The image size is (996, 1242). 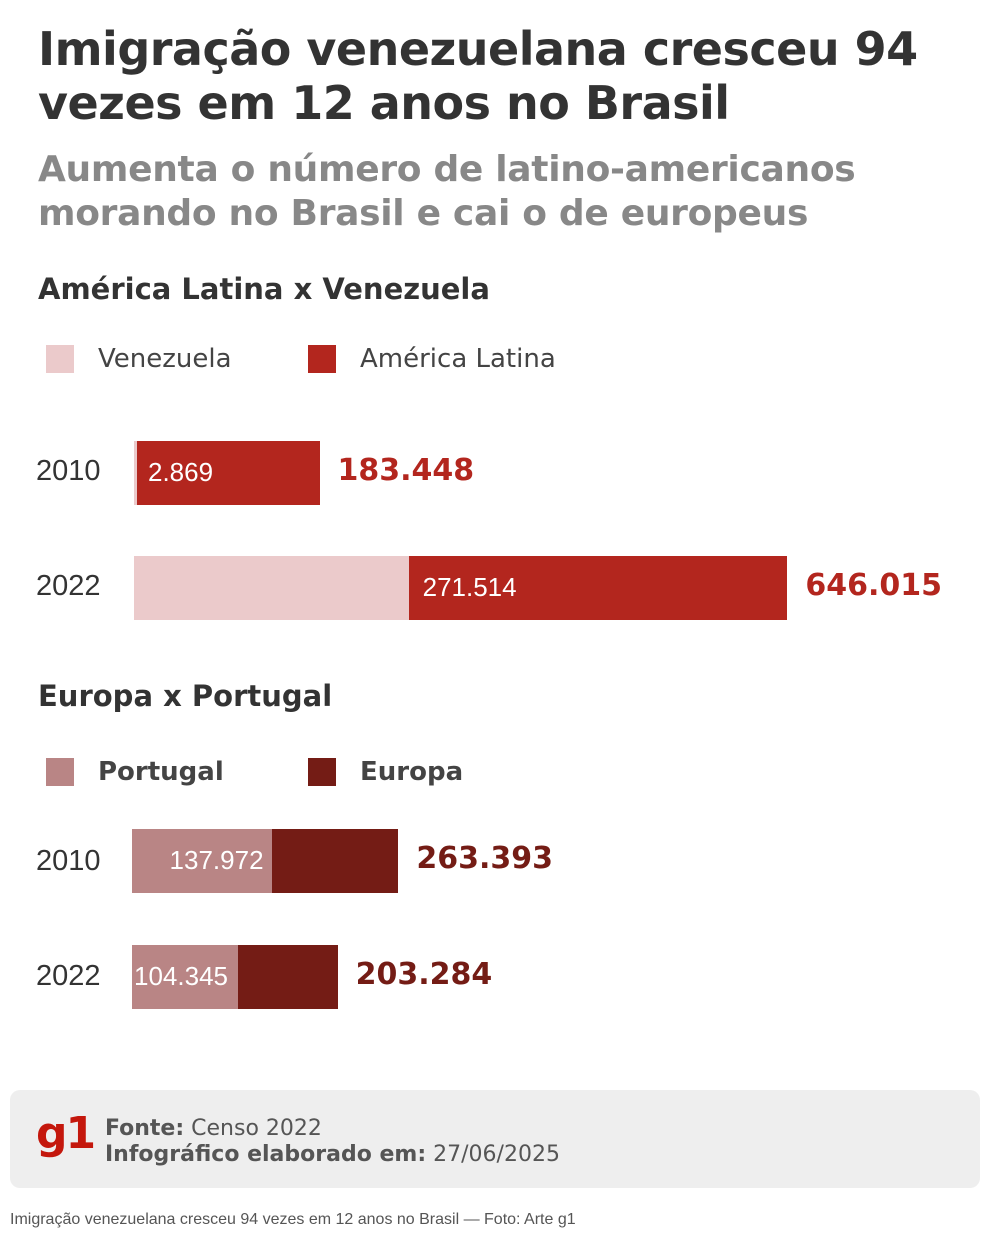 I want to click on legend-swatch-america-latina, so click(x=322, y=359).